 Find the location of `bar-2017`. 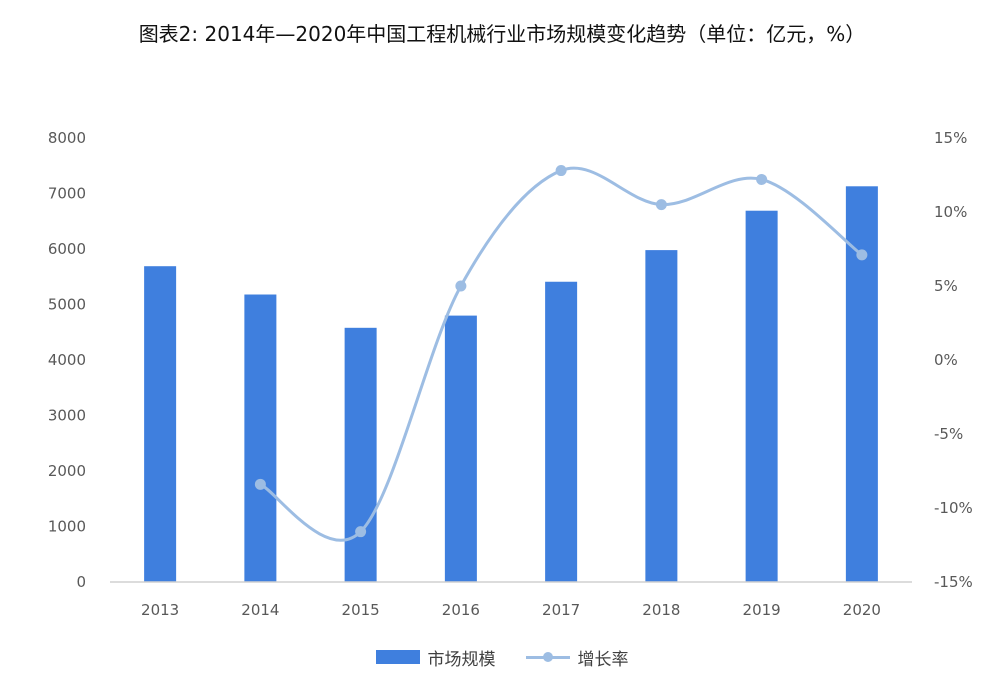

bar-2017 is located at coordinates (561, 431).